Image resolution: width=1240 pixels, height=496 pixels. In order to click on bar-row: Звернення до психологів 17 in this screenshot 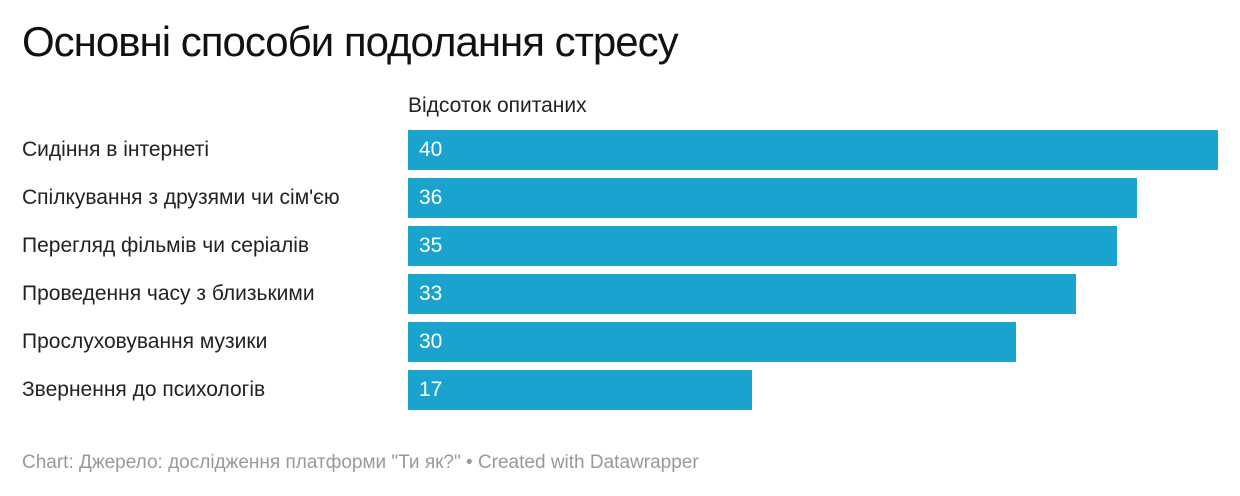, I will do `click(620, 390)`.